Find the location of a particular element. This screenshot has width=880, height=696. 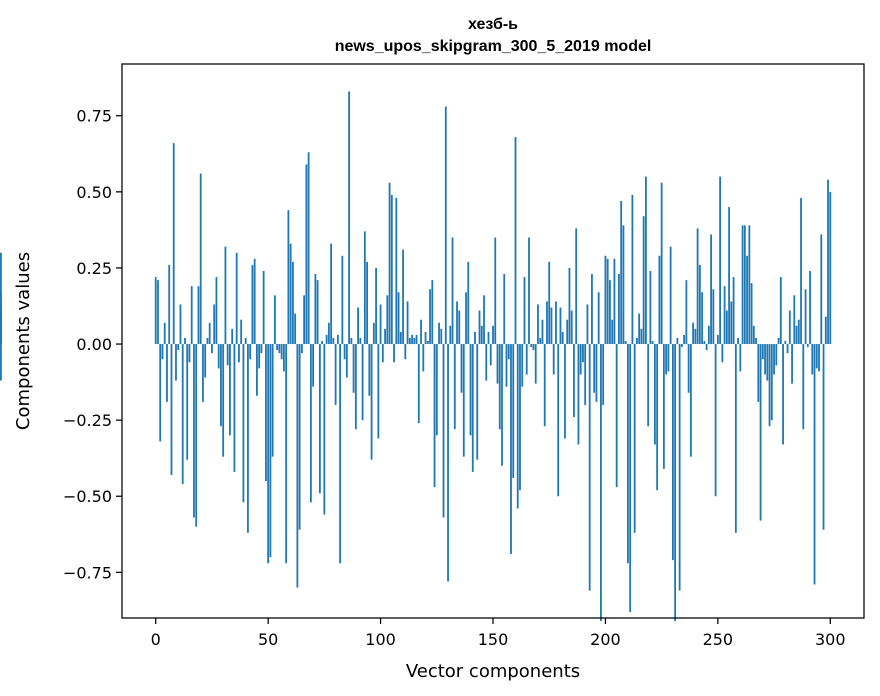

bar-undefined is located at coordinates (1, 339).